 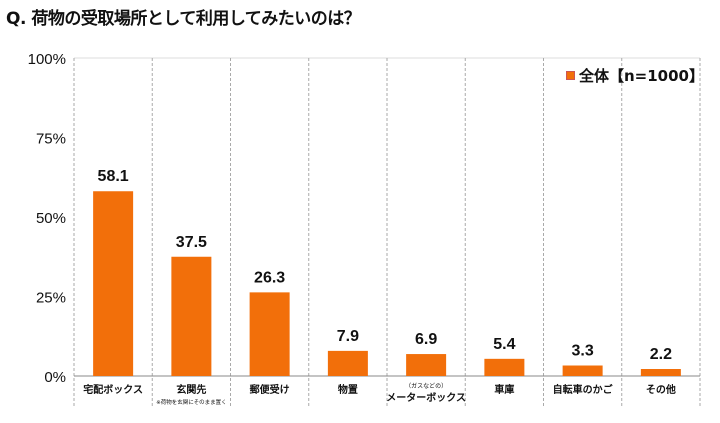 I want to click on category-note: ※荷物を玄関にそのまま置く, so click(x=191, y=402).